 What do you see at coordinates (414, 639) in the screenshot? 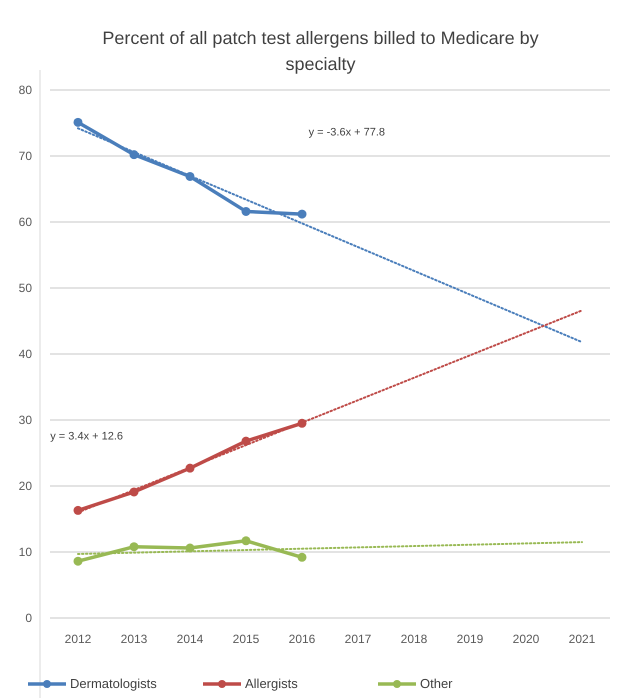
I see `x-tick-label: 2018` at bounding box center [414, 639].